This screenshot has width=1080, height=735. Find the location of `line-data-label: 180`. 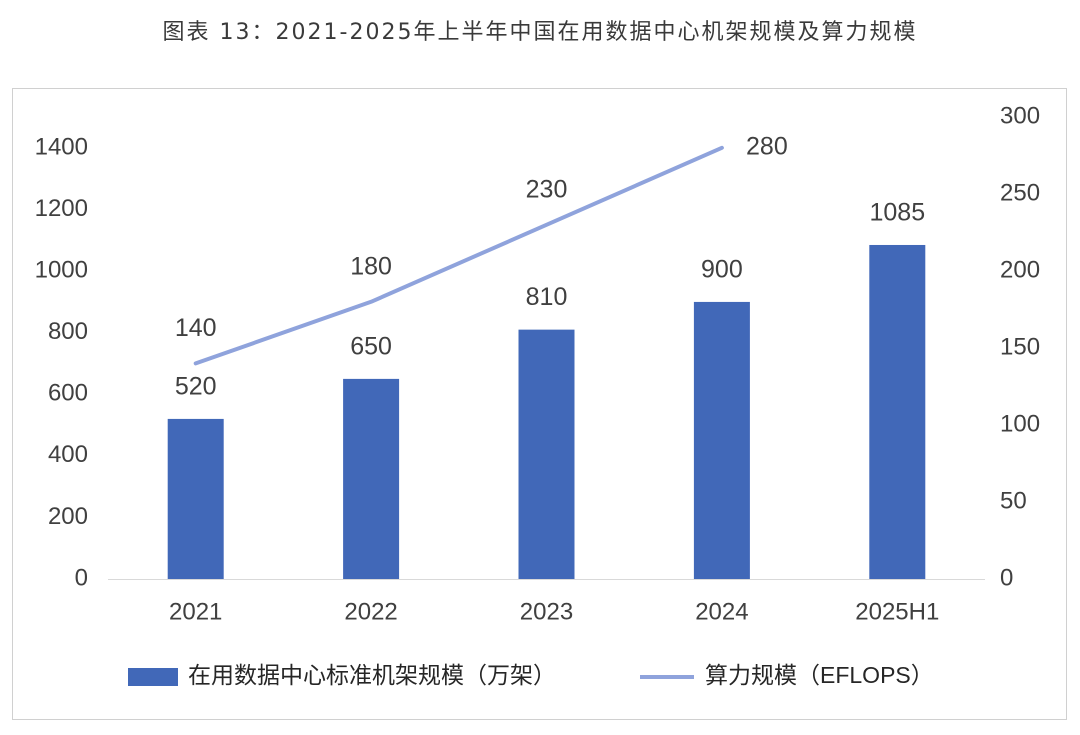

line-data-label: 180 is located at coordinates (371, 266).